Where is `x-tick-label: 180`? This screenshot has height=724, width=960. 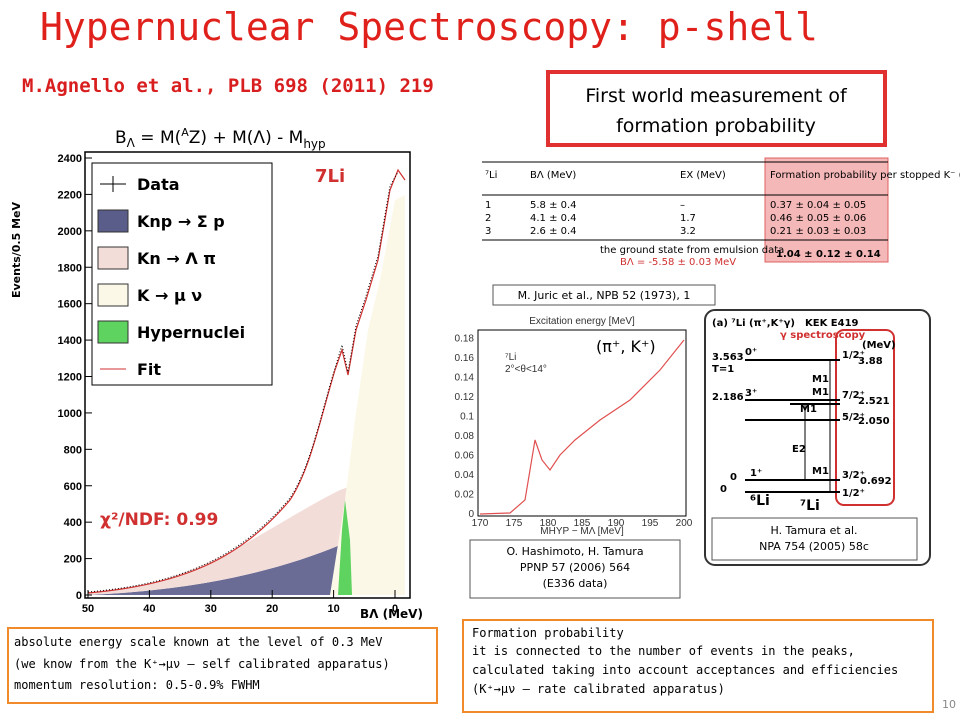 x-tick-label: 180 is located at coordinates (548, 523).